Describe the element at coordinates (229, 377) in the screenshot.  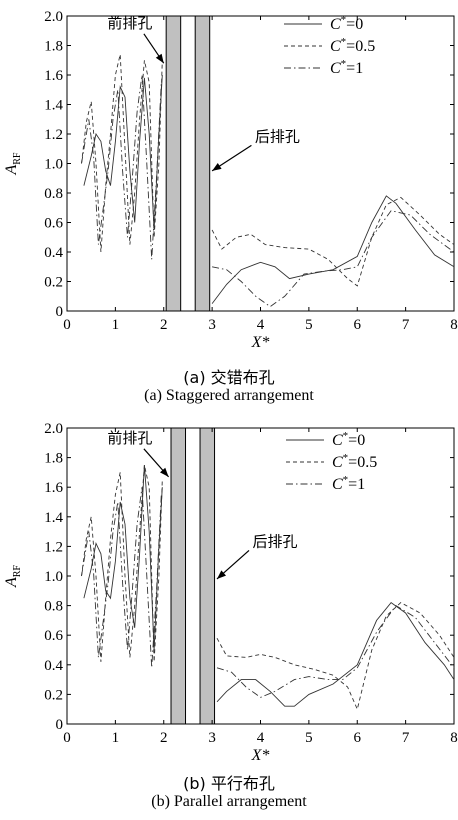
I see `caption-cn: (a) 交错布孔` at that location.